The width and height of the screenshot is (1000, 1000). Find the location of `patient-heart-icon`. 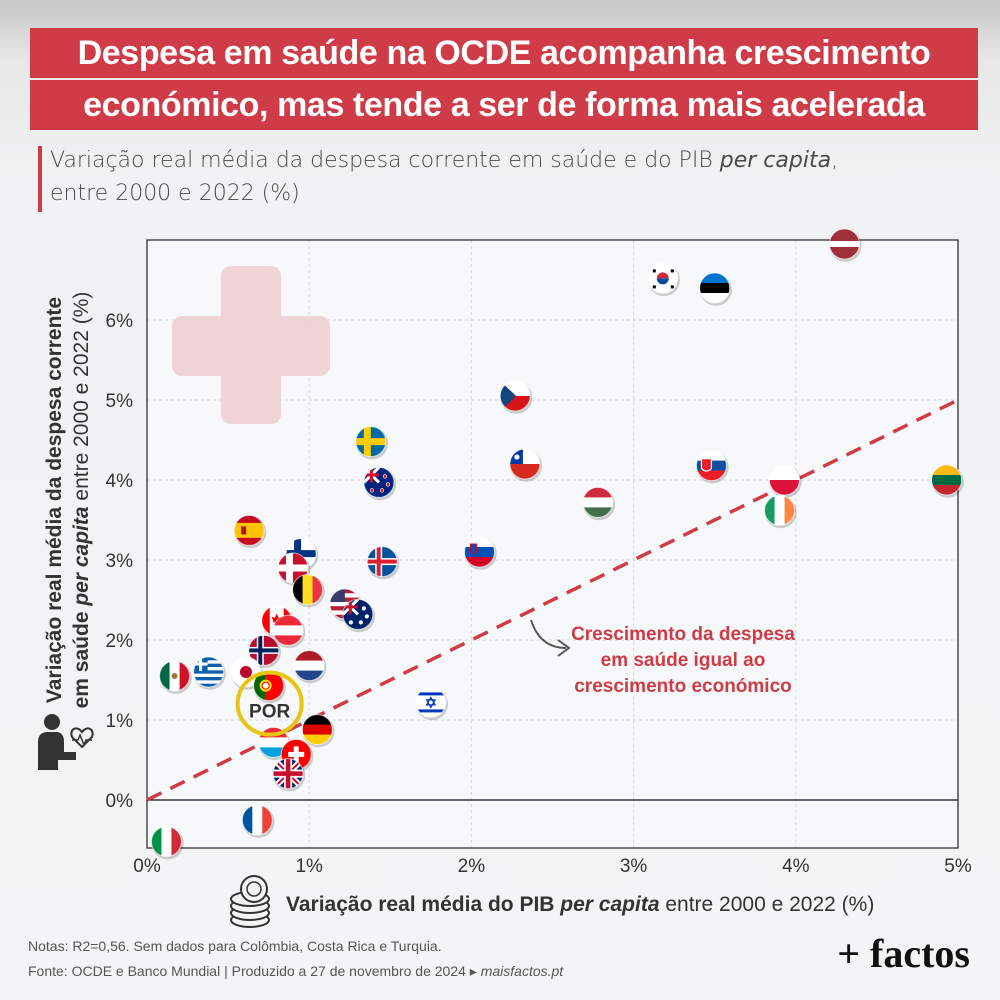

patient-heart-icon is located at coordinates (66, 742).